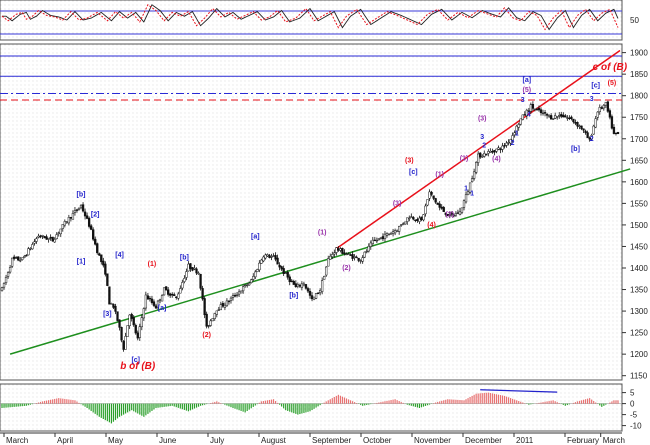  Describe the element at coordinates (632, 393) in the screenshot. I see `macd-tick-label: 5` at that location.